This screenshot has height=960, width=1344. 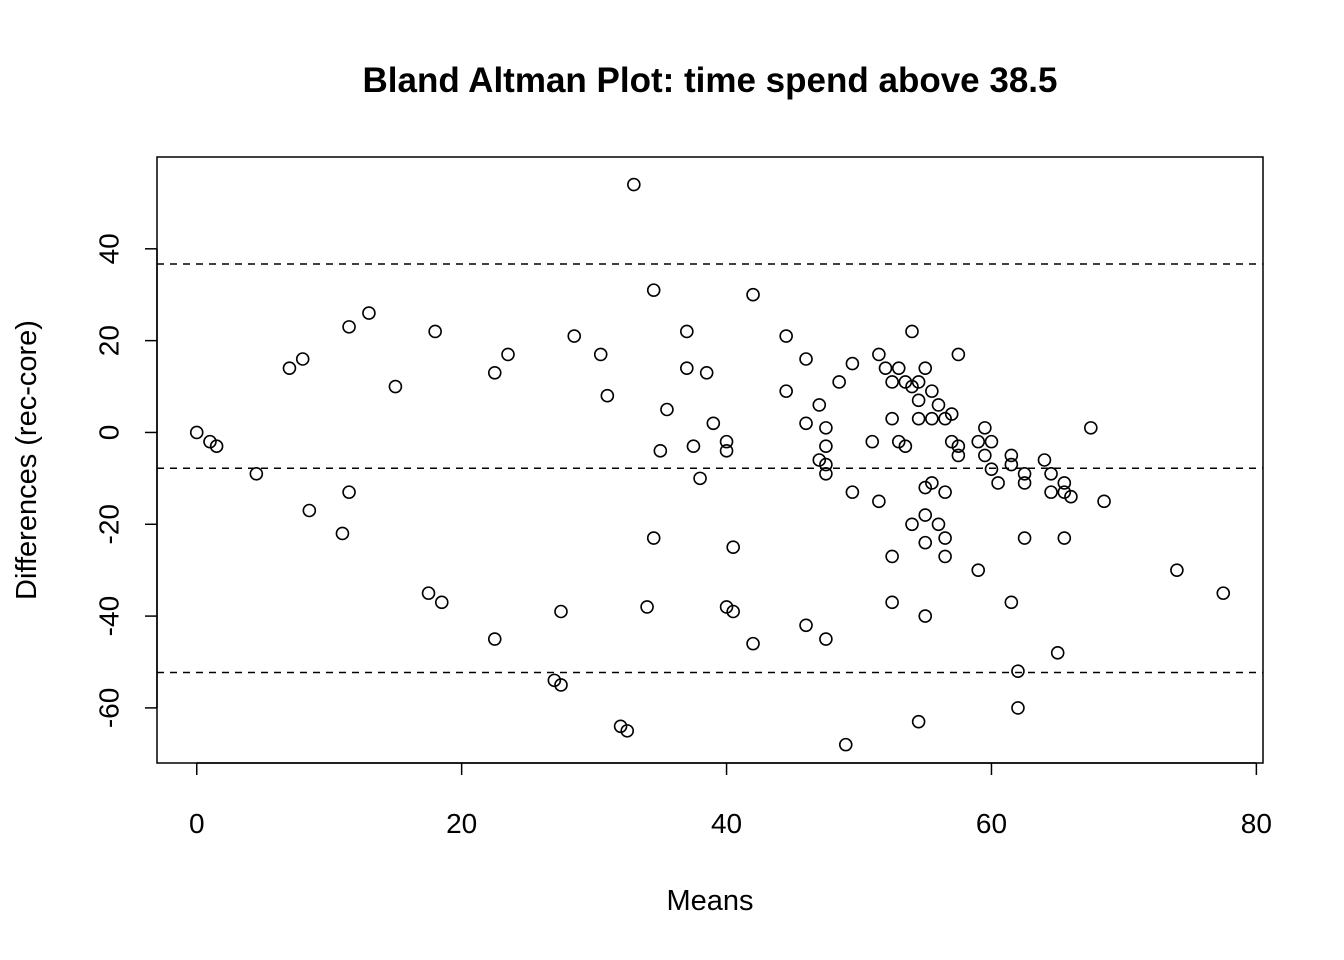 What do you see at coordinates (109, 616) in the screenshot?
I see `y-tick-label: -40` at bounding box center [109, 616].